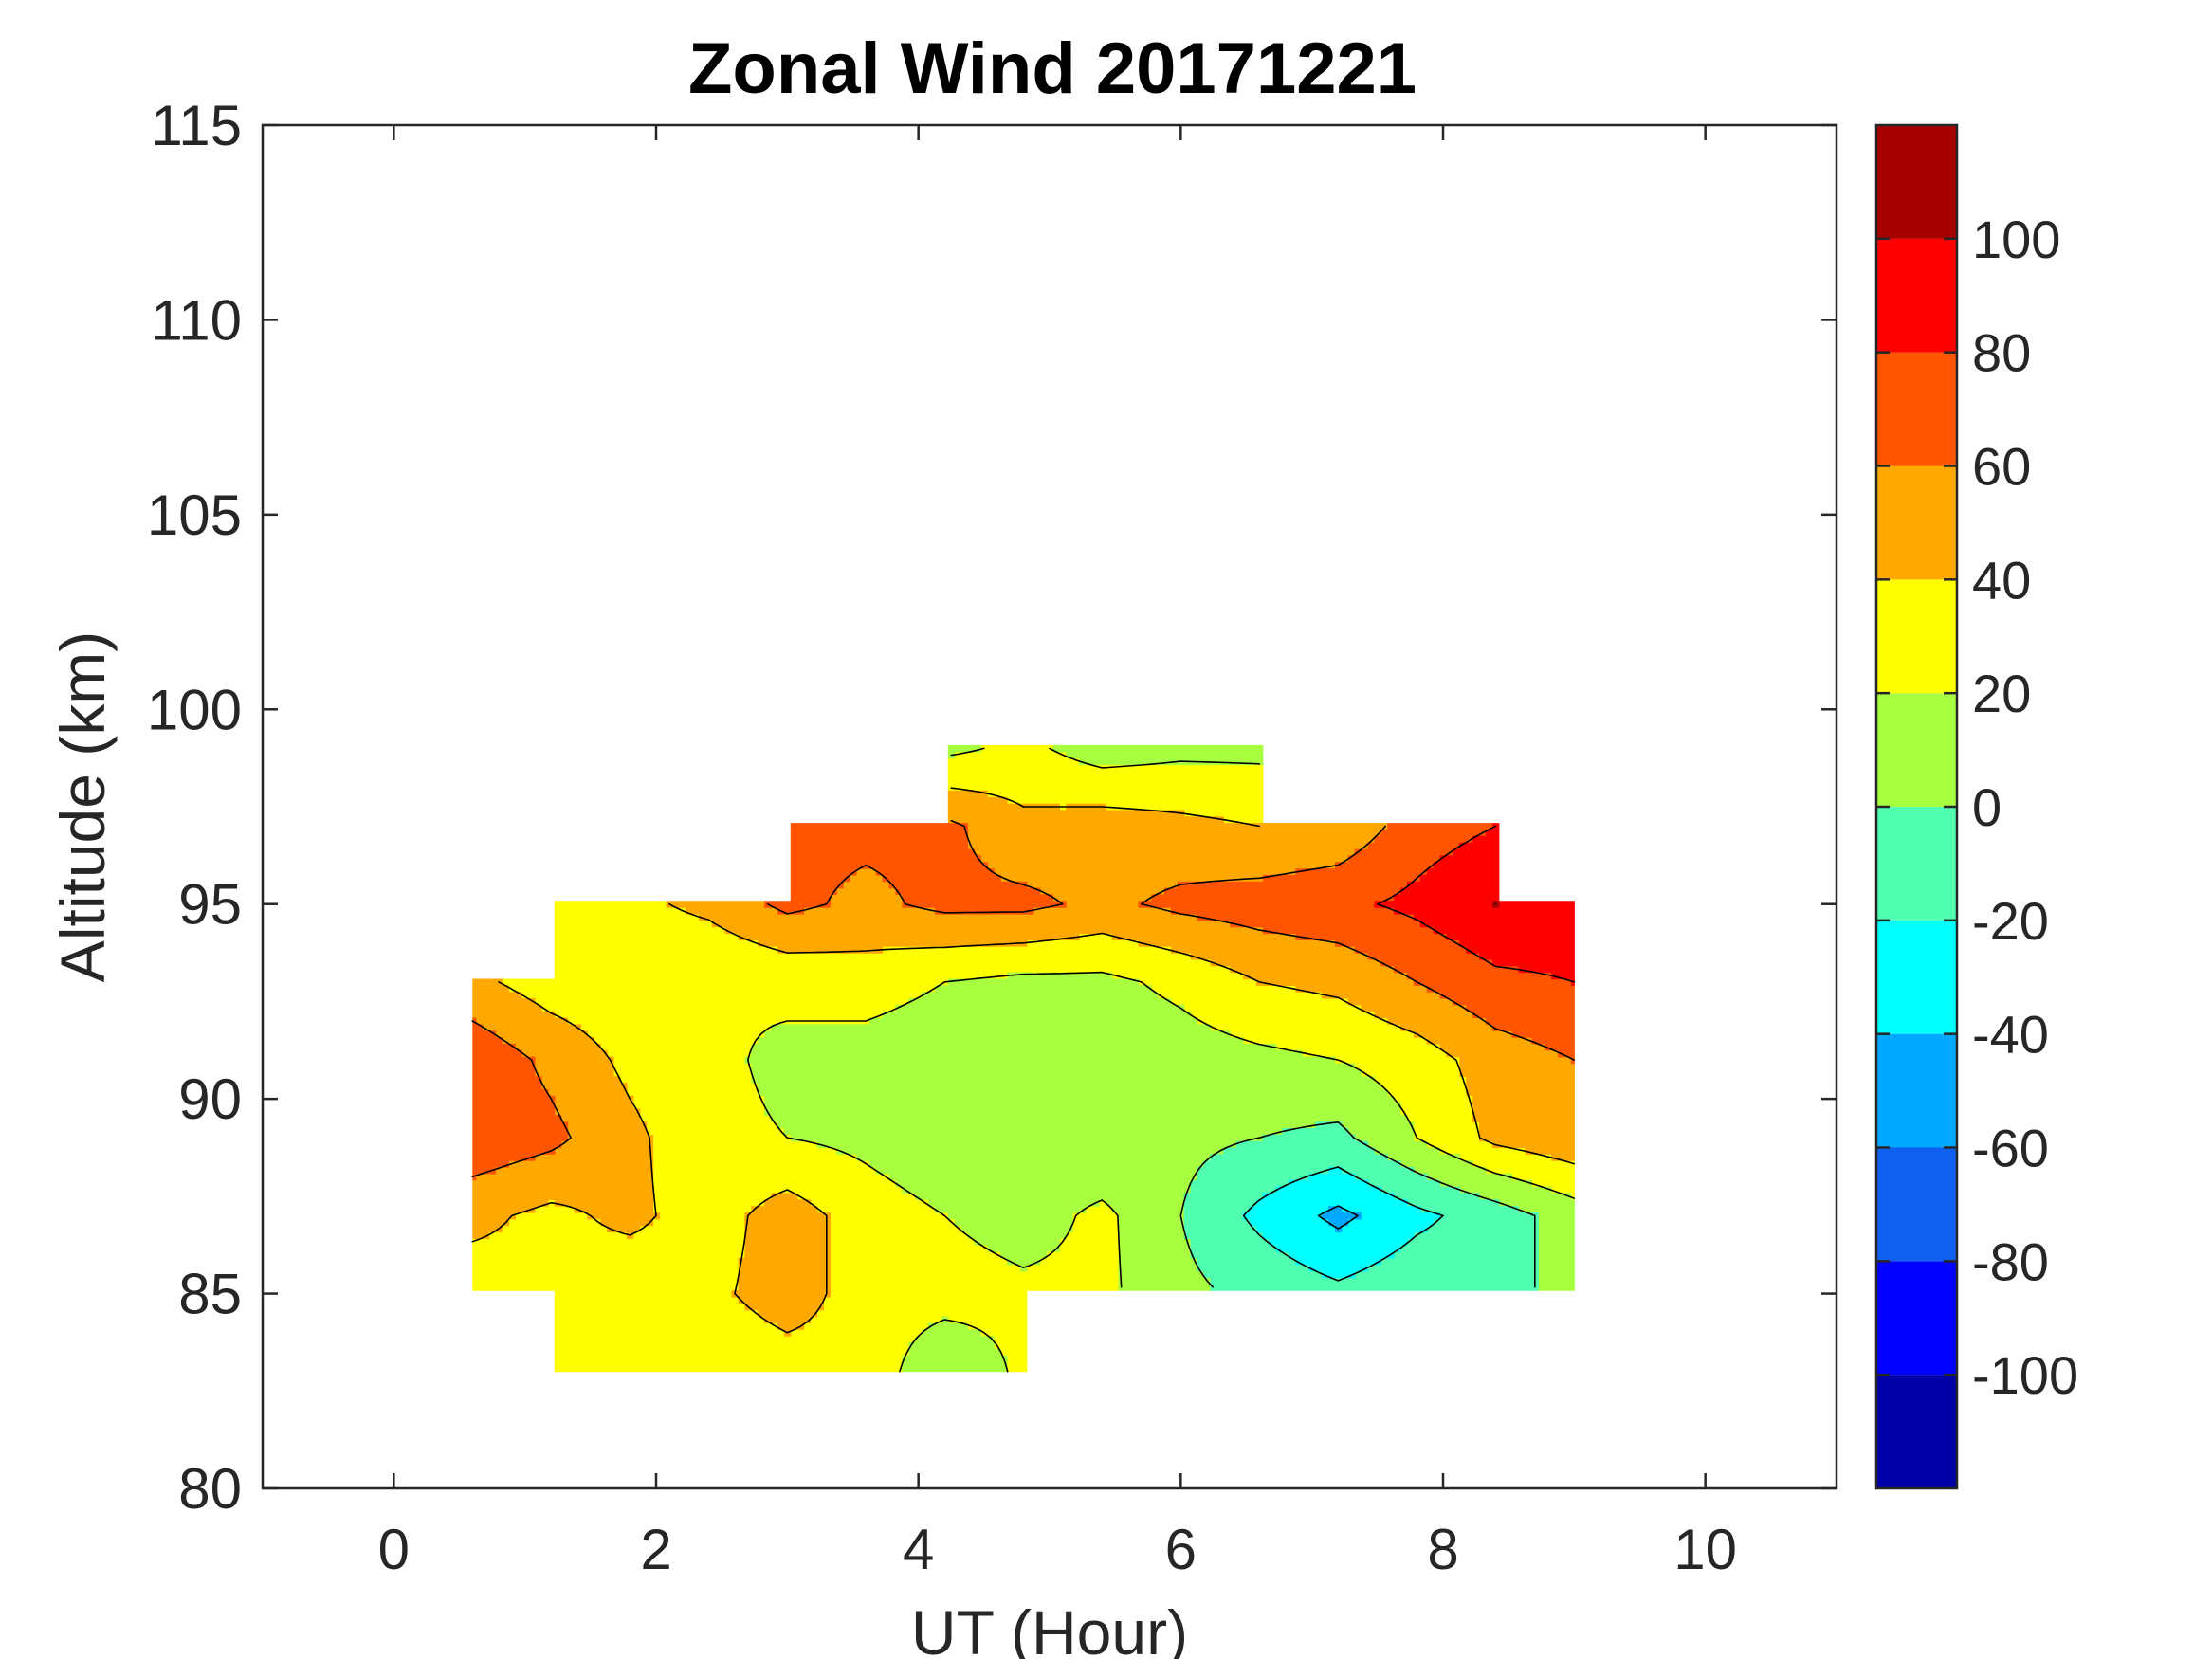 Image resolution: width=2212 pixels, height=1659 pixels. I want to click on colorbar-tick-label: -60, so click(2010, 1148).